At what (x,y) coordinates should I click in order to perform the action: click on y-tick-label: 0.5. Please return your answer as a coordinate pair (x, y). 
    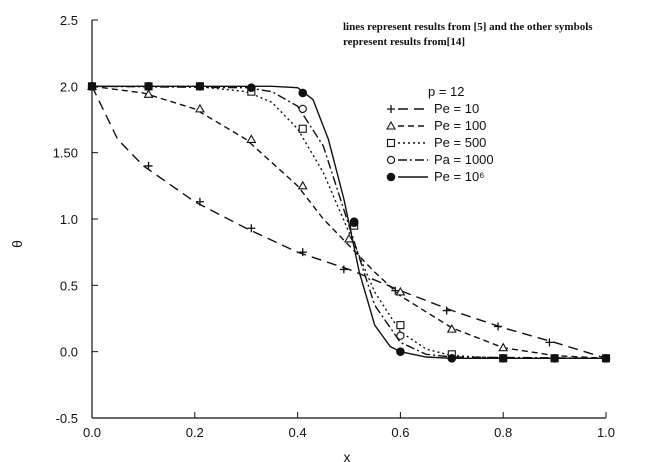
    Looking at the image, I should click on (69, 285).